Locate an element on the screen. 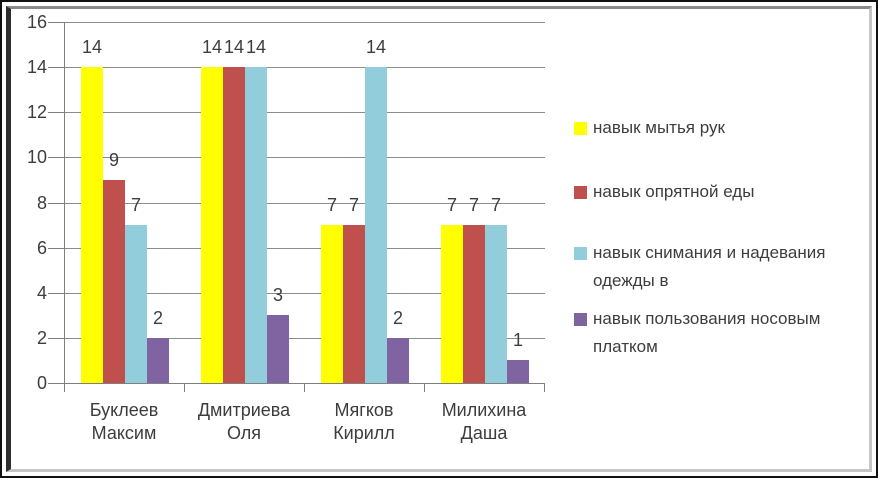  legend-item: навык пользования носовым платком is located at coordinates (706, 333).